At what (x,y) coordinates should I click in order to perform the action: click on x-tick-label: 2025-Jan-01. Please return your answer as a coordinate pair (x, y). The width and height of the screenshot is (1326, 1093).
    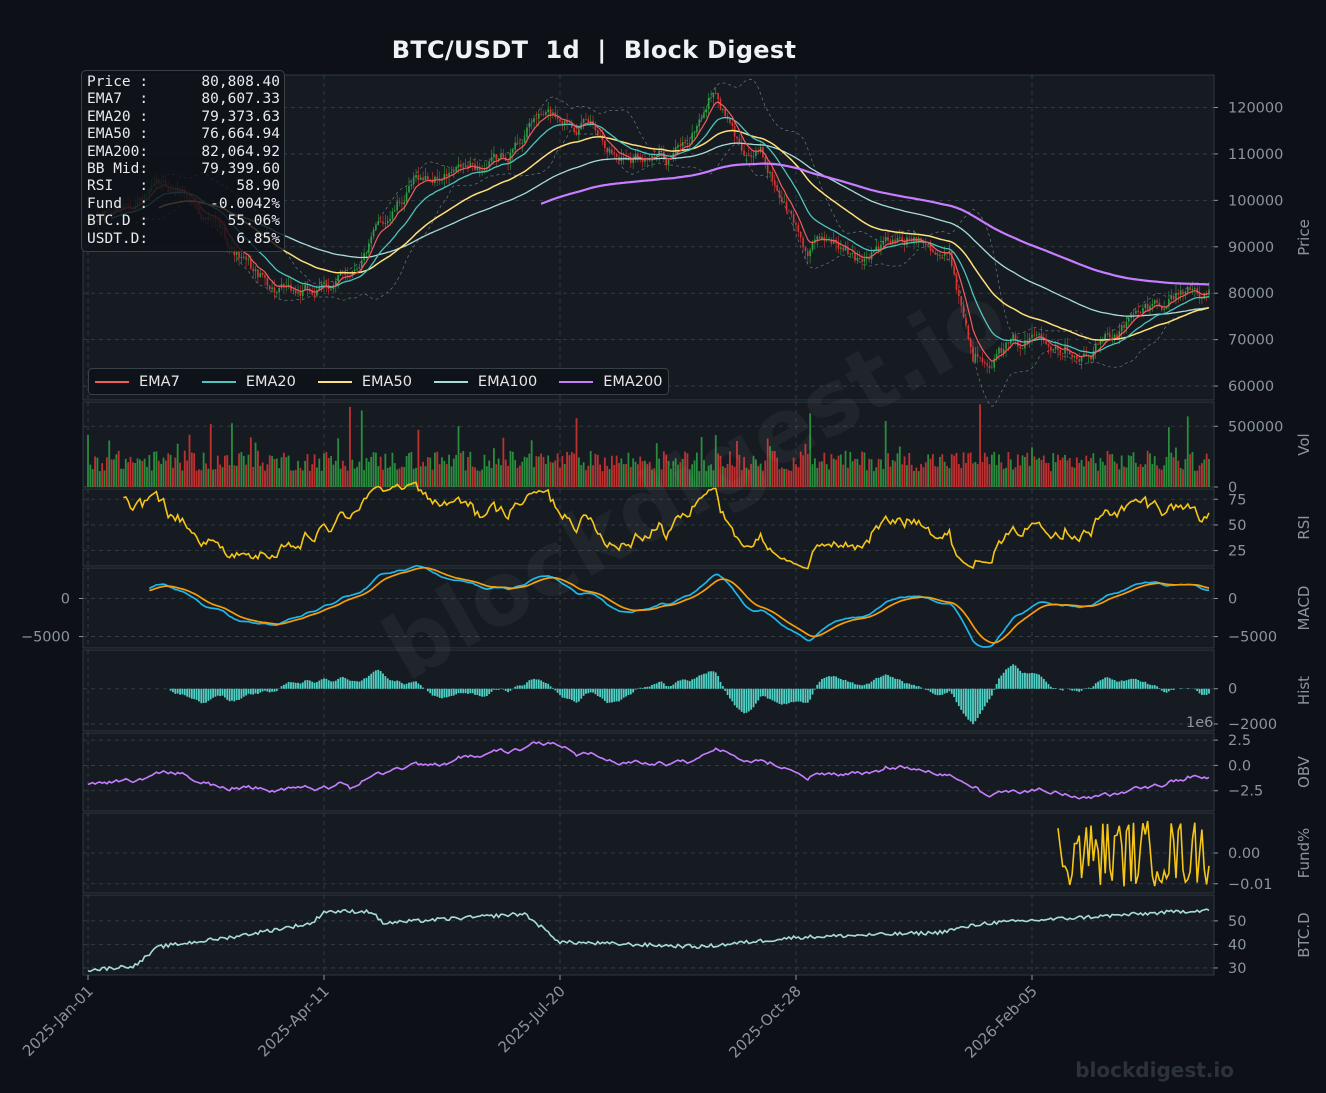
    Looking at the image, I should click on (58, 1021).